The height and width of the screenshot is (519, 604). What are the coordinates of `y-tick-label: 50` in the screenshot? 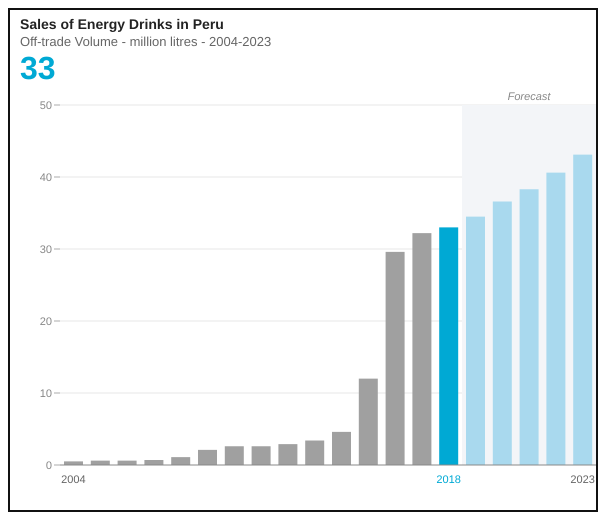 It's located at (46, 106).